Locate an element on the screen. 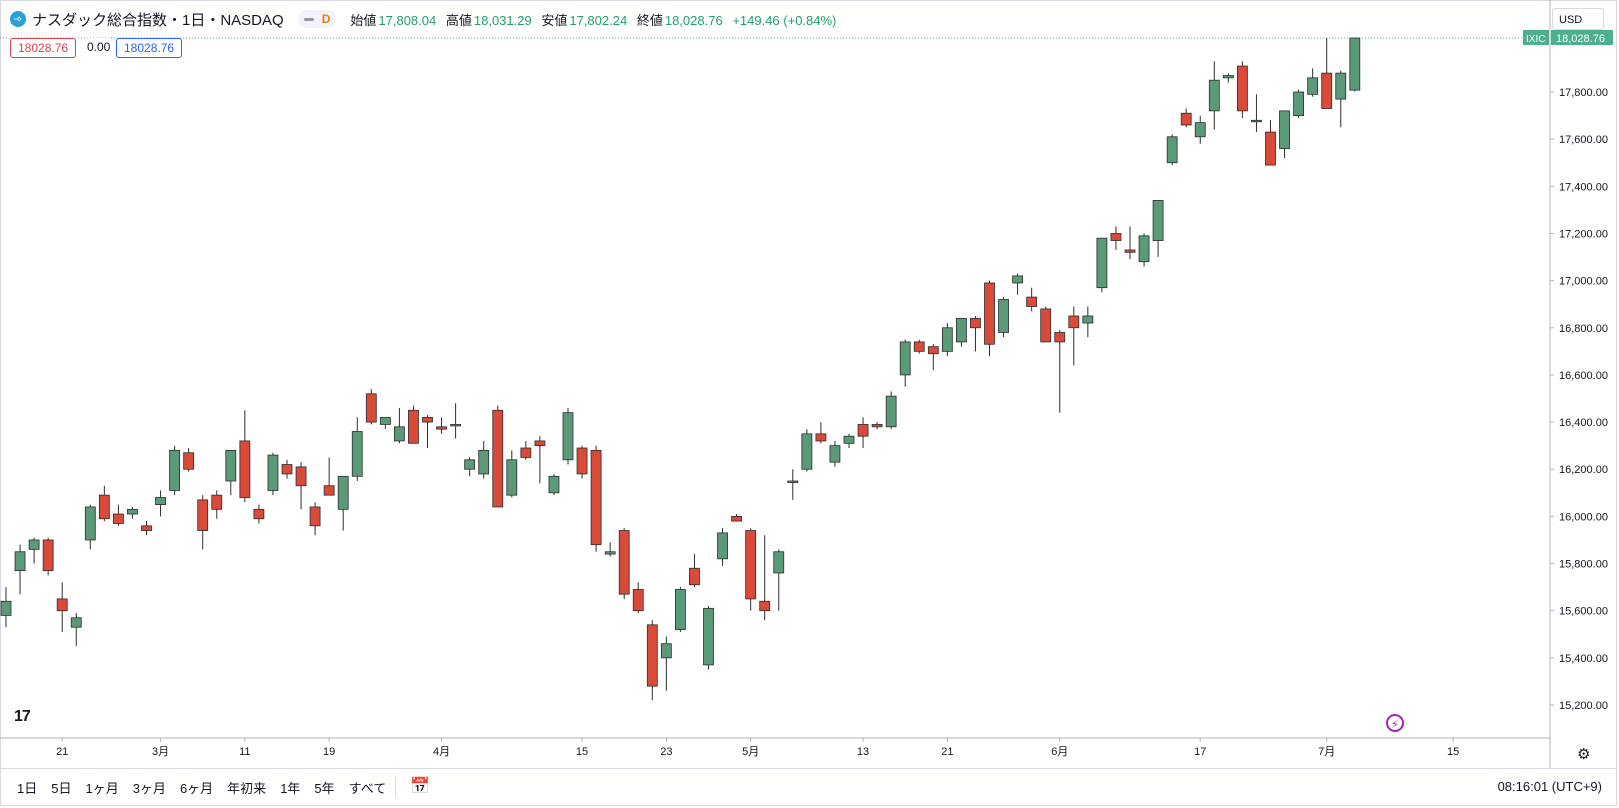  high-label: 高値 is located at coordinates (458, 20).